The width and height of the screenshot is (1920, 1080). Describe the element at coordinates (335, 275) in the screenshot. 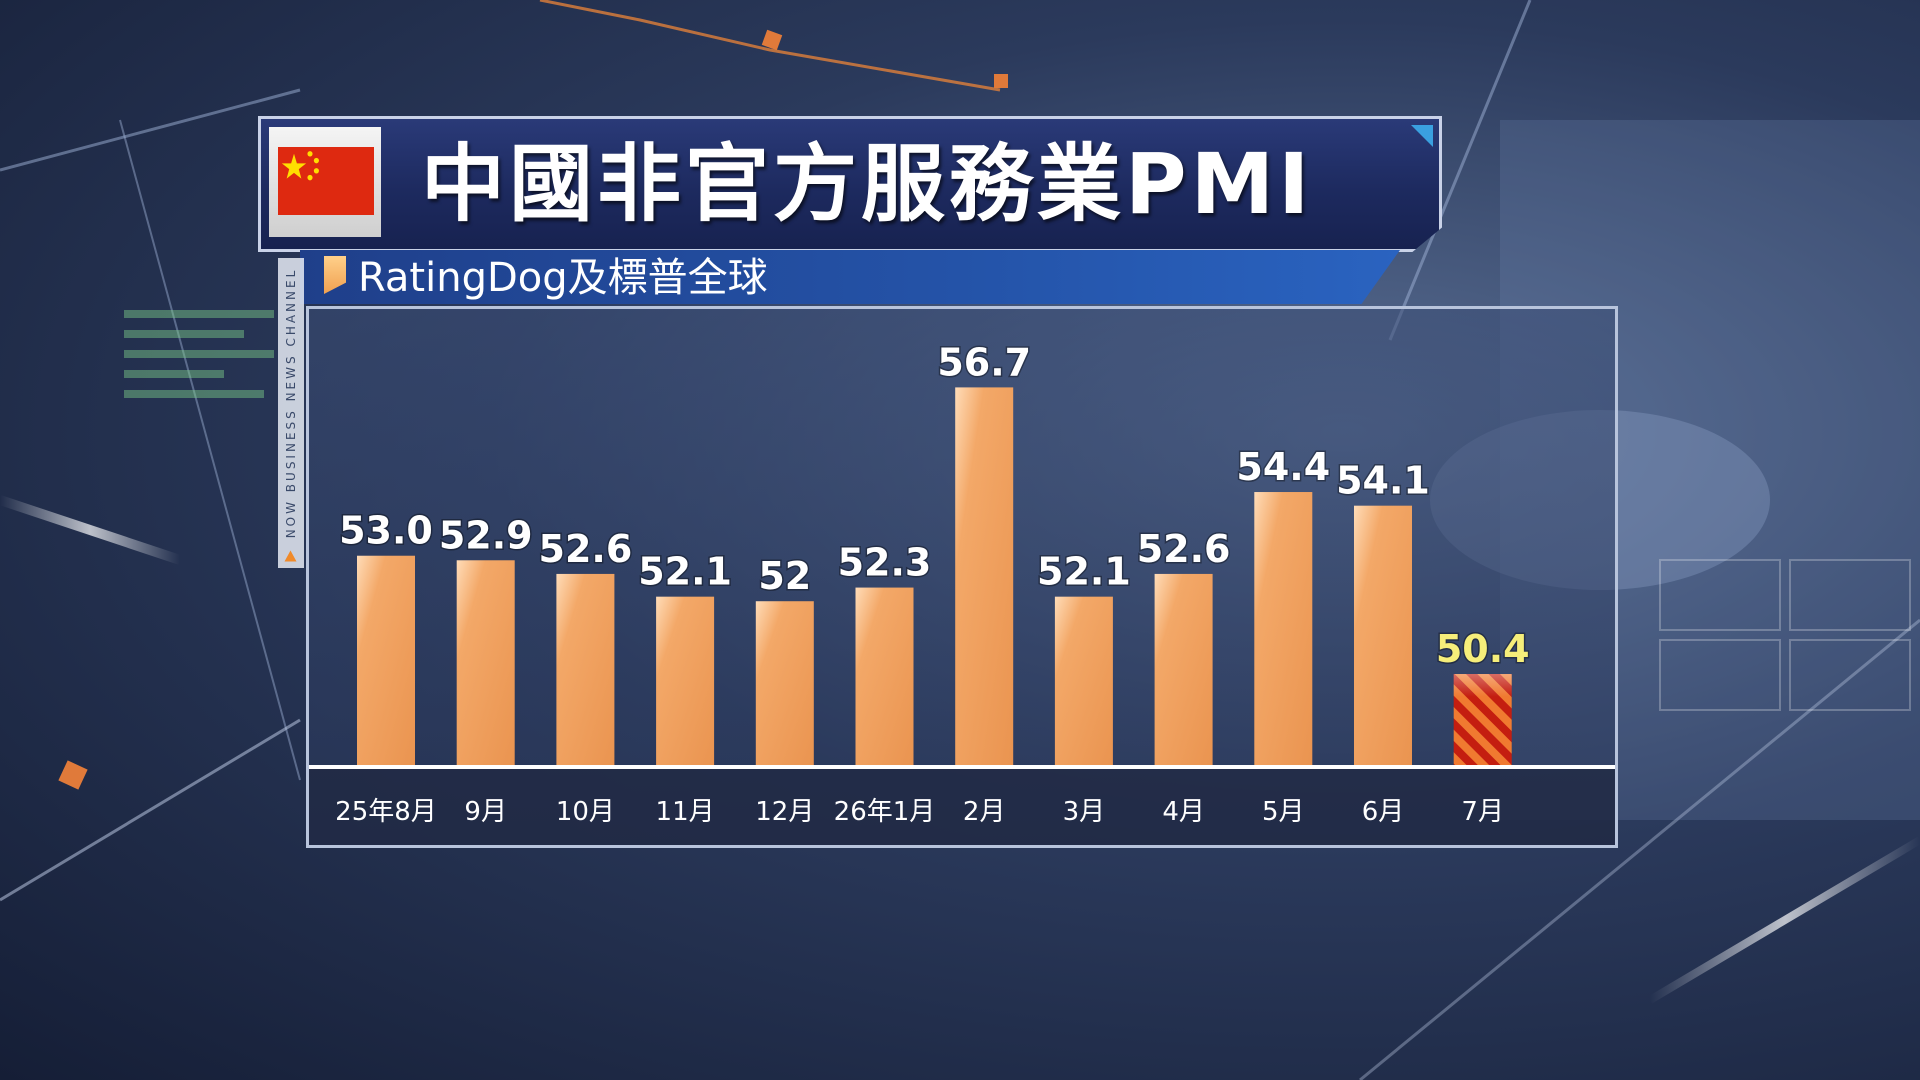

I see `source-marker-icon` at that location.